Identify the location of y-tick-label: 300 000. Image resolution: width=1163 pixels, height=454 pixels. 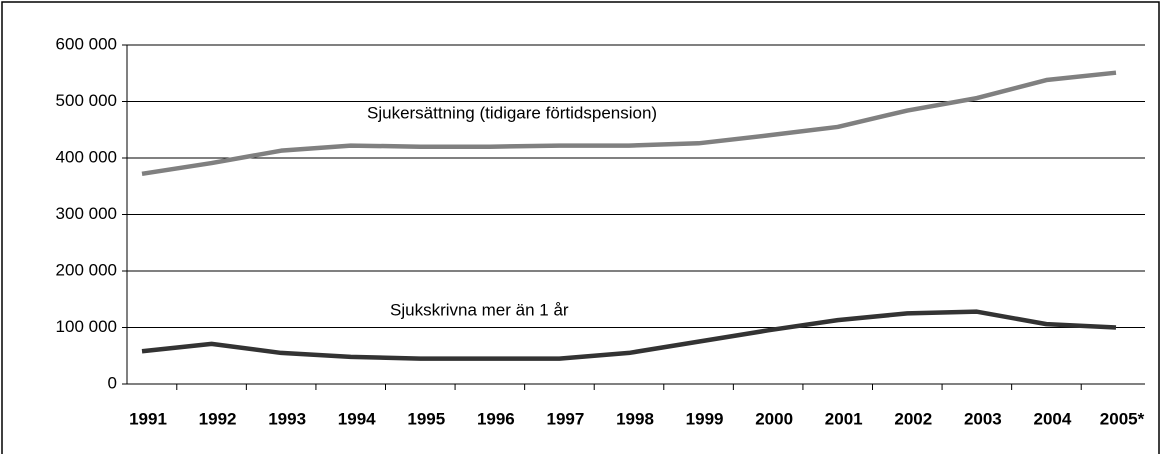
(86, 213).